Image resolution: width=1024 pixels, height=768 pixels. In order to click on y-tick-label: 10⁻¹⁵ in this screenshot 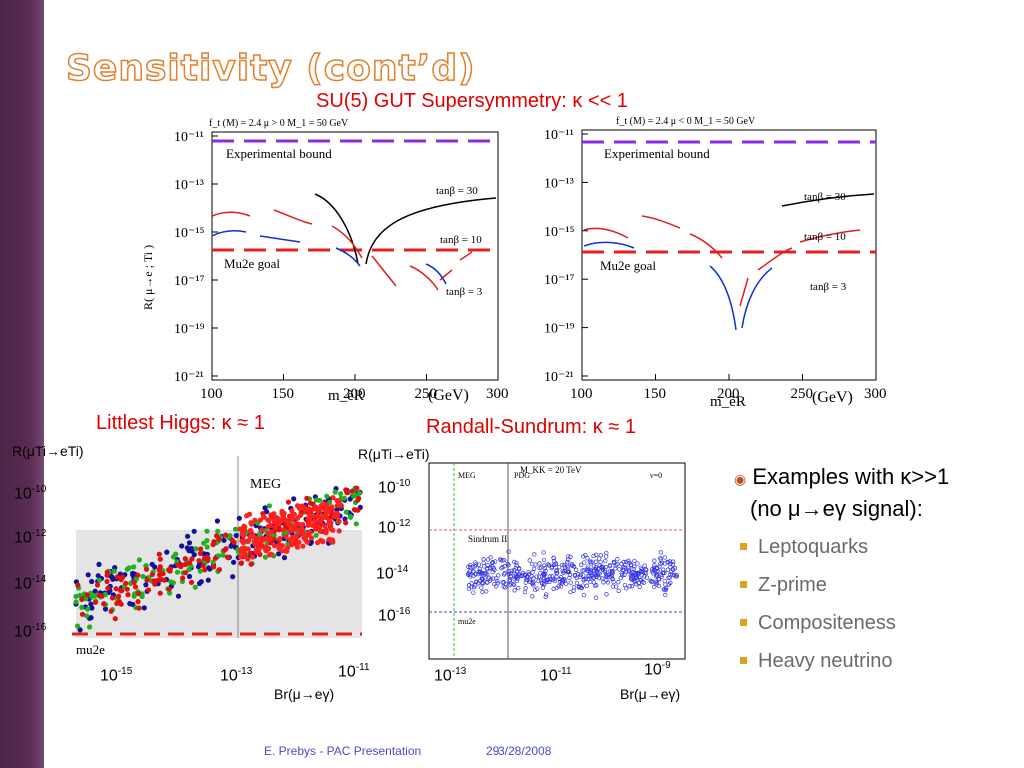, I will do `click(189, 233)`.